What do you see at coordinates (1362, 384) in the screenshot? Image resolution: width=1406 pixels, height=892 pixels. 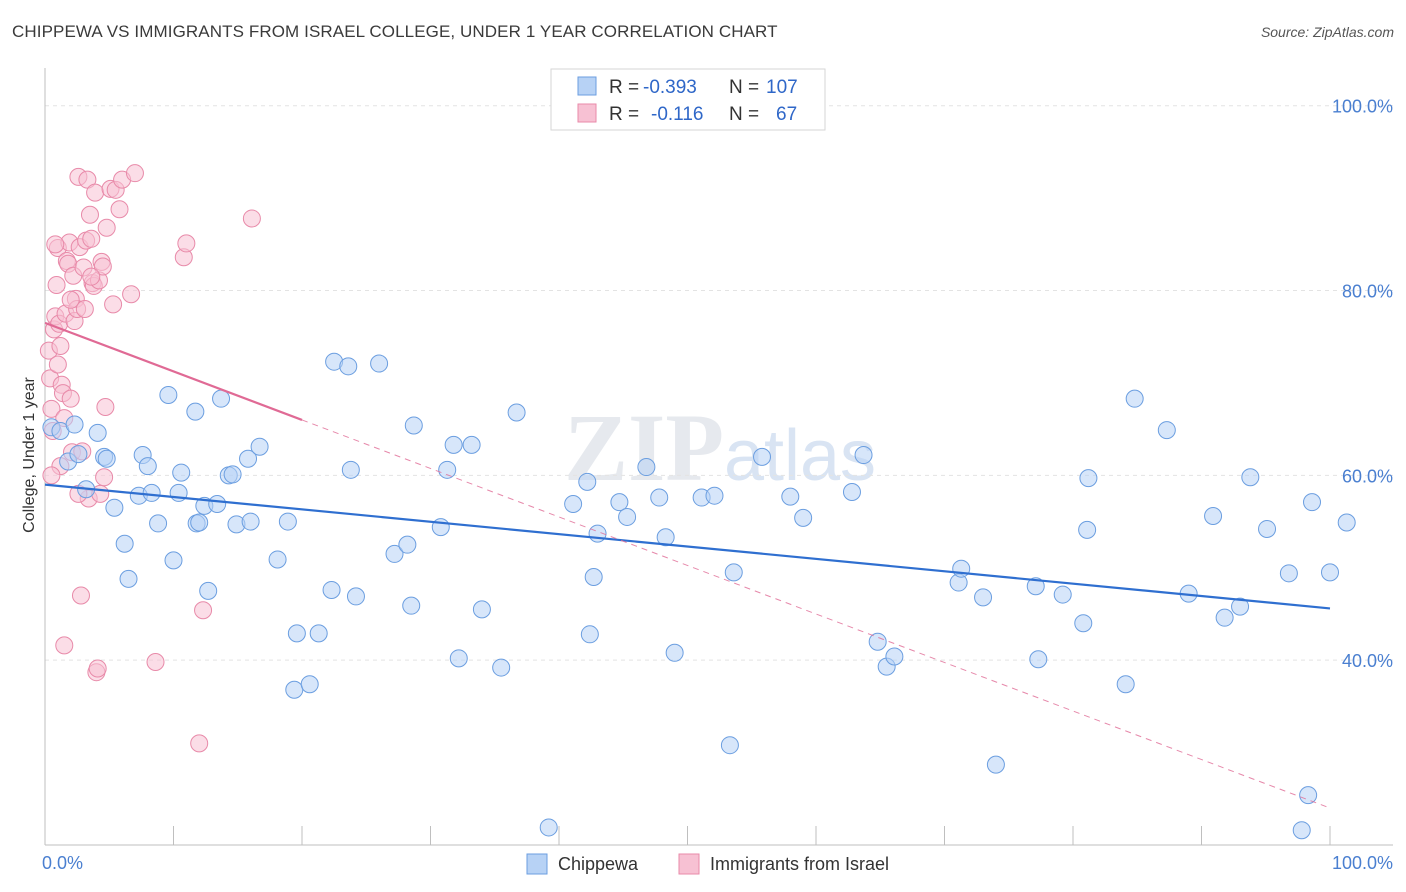 I see `y-tick-labels: 40.0% 60.0% 80.0% 100.0%` at bounding box center [1362, 384].